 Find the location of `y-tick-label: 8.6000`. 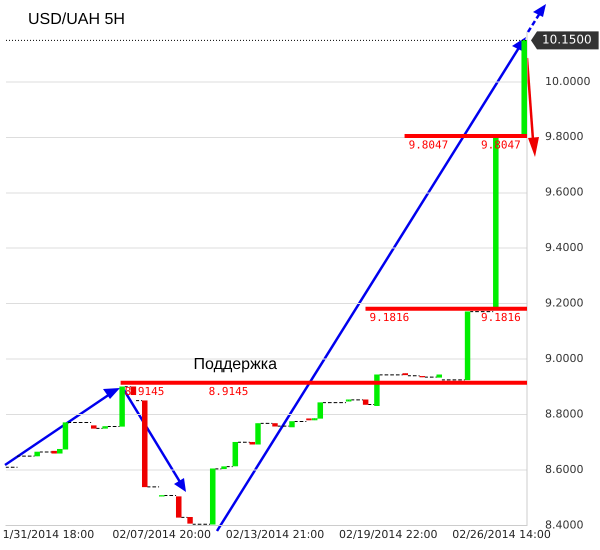

y-tick-label: 8.6000 is located at coordinates (564, 469).